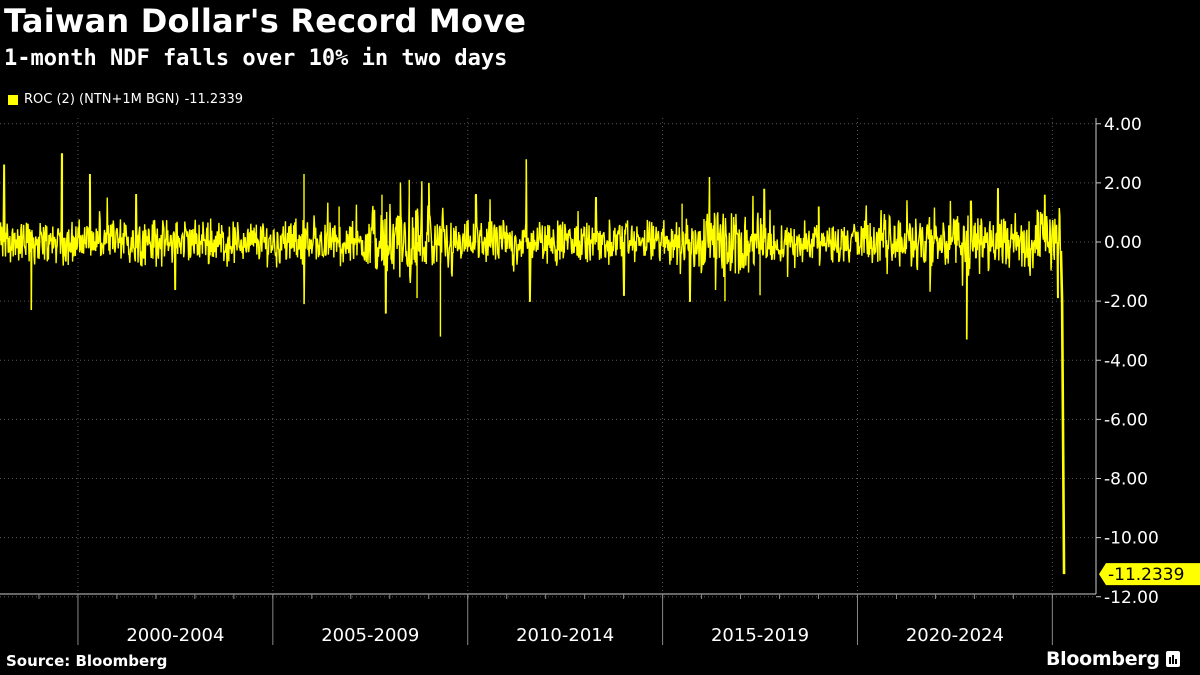 This screenshot has height=675, width=1200. I want to click on legend-swatch, so click(13, 99).